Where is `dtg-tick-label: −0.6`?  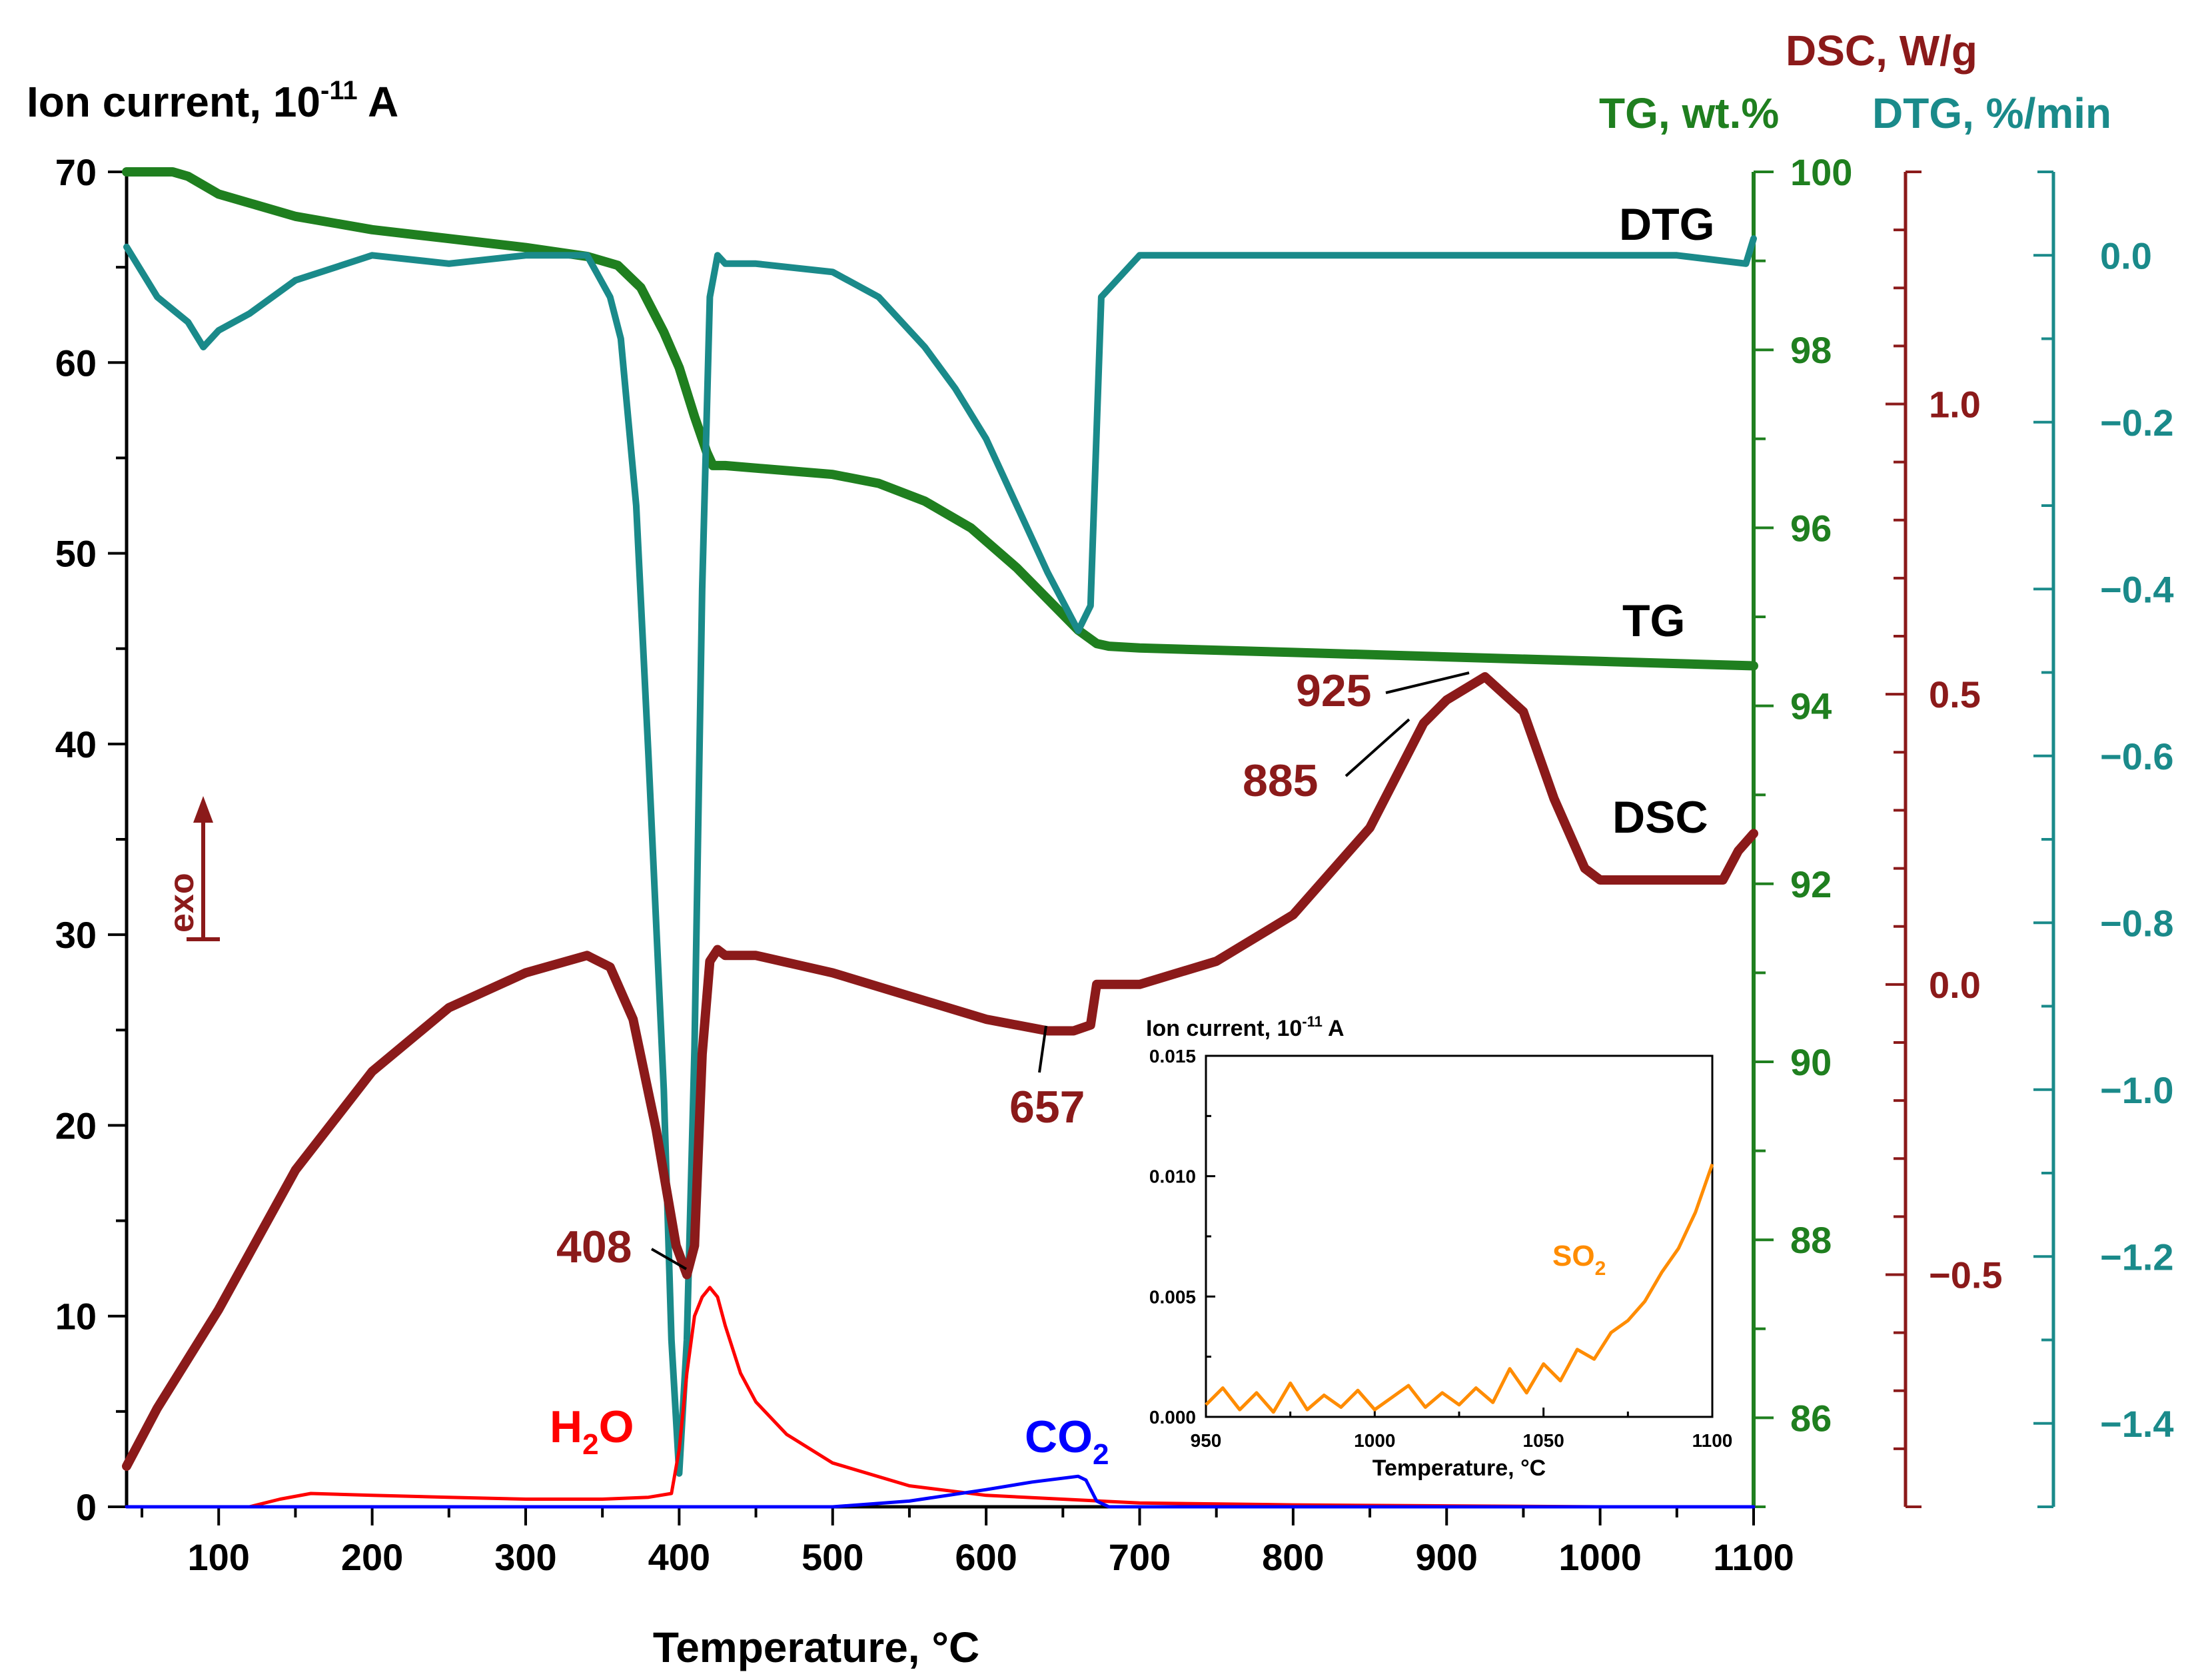 dtg-tick-label: −0.6 is located at coordinates (2137, 756).